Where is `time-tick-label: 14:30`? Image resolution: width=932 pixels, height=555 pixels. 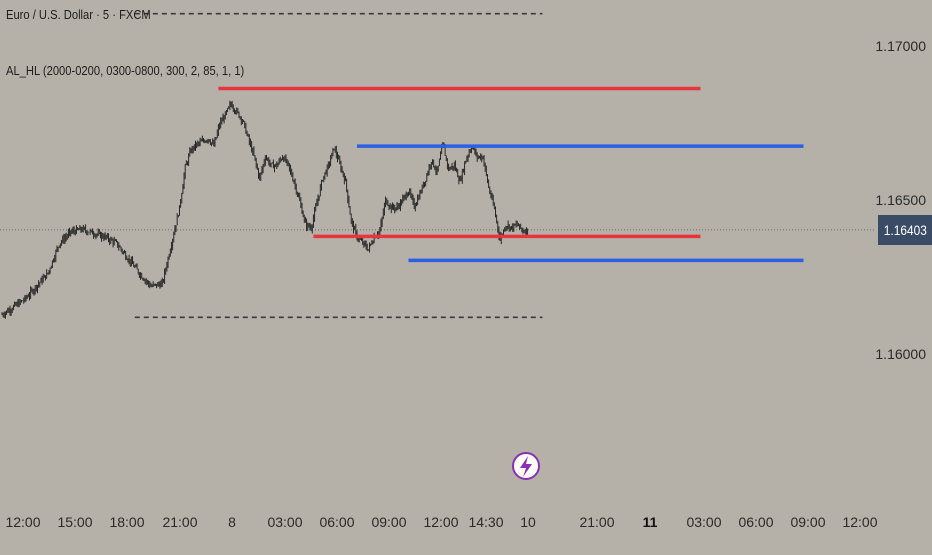 time-tick-label: 14:30 is located at coordinates (485, 522).